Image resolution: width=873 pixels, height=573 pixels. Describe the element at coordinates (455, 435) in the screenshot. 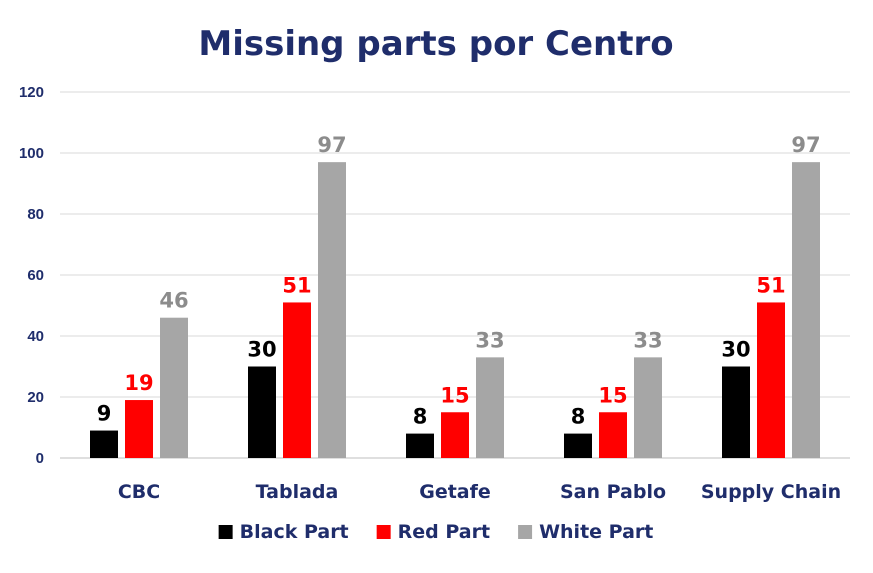

I see `bar-red-part-getafe` at that location.